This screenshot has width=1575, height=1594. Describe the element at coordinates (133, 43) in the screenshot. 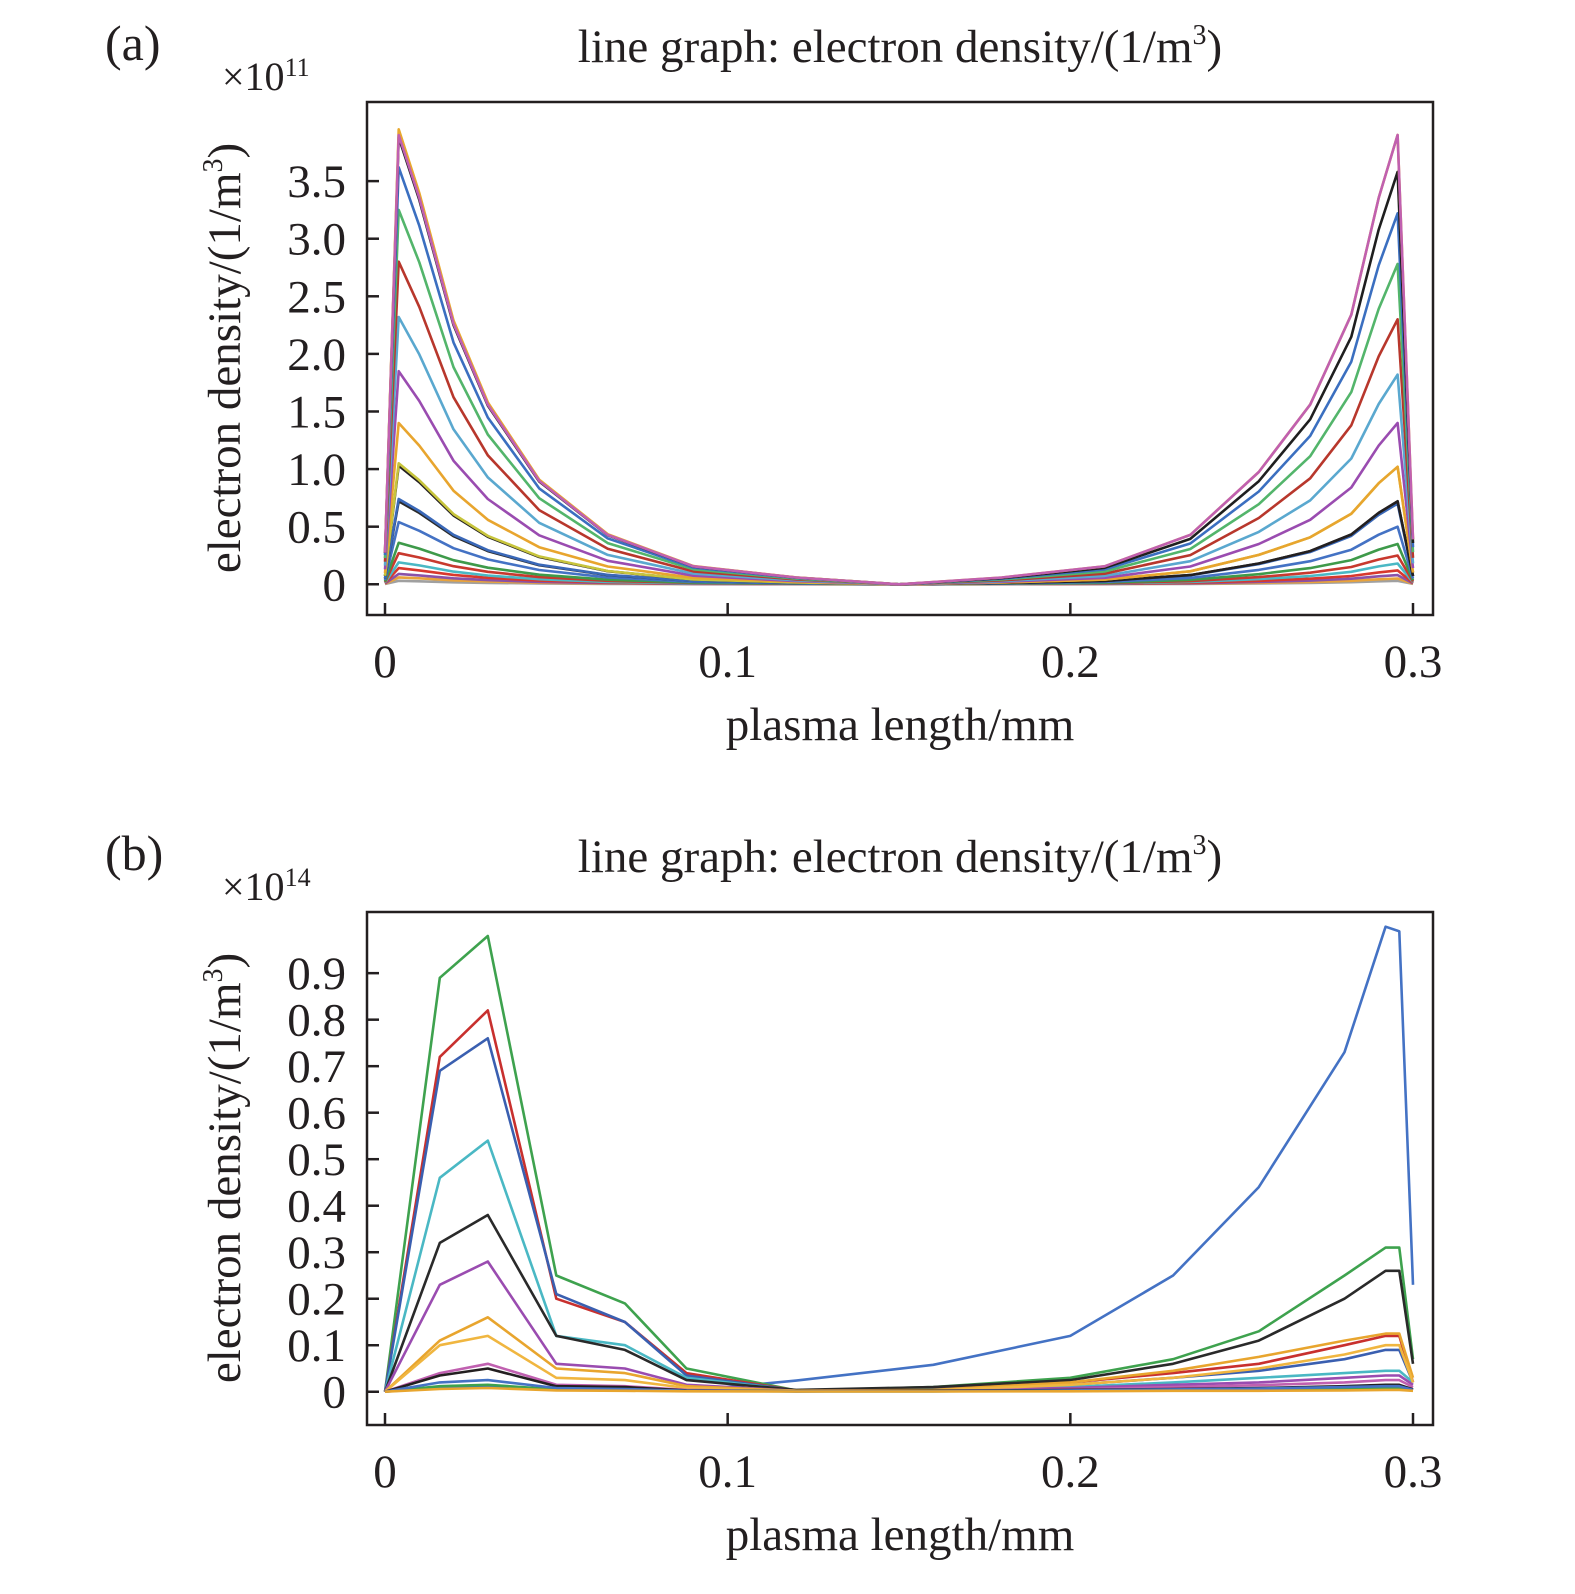

I see `panel-label-a: (a)` at that location.